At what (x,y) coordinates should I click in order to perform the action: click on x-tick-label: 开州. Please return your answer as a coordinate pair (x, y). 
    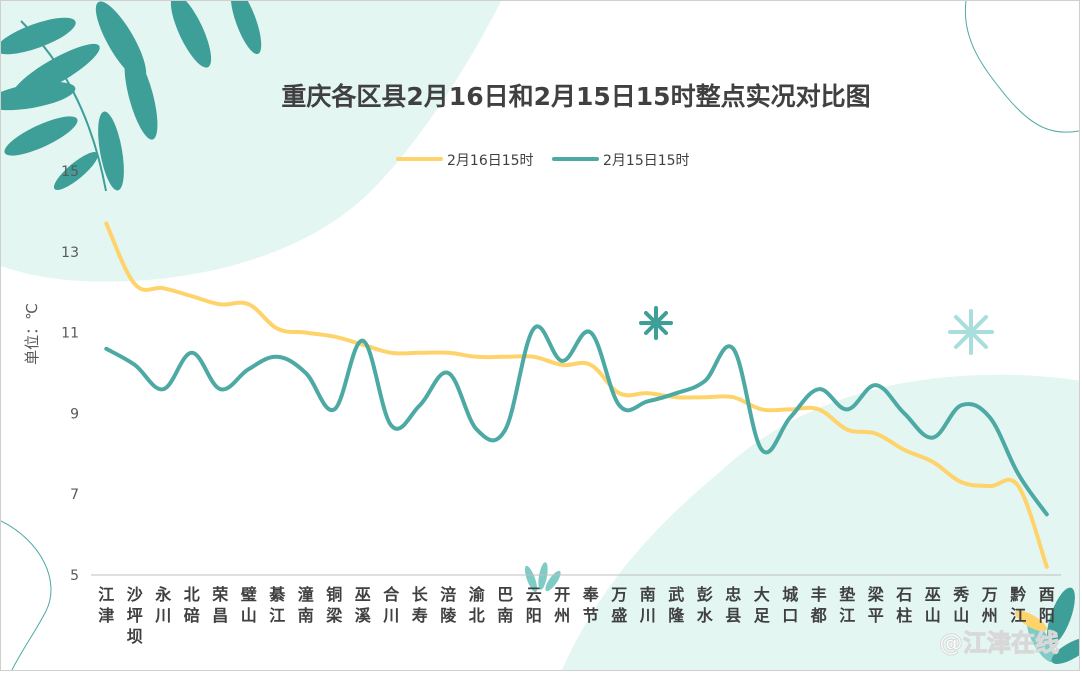
    Looking at the image, I should click on (561, 605).